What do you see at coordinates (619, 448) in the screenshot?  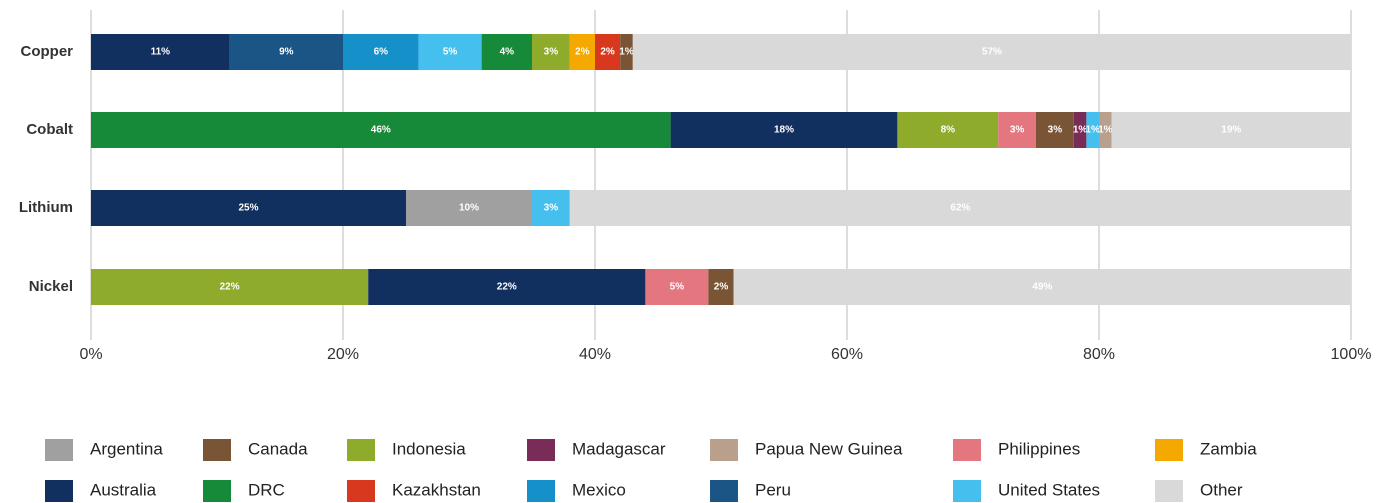 I see `legend-label: Madagascar` at bounding box center [619, 448].